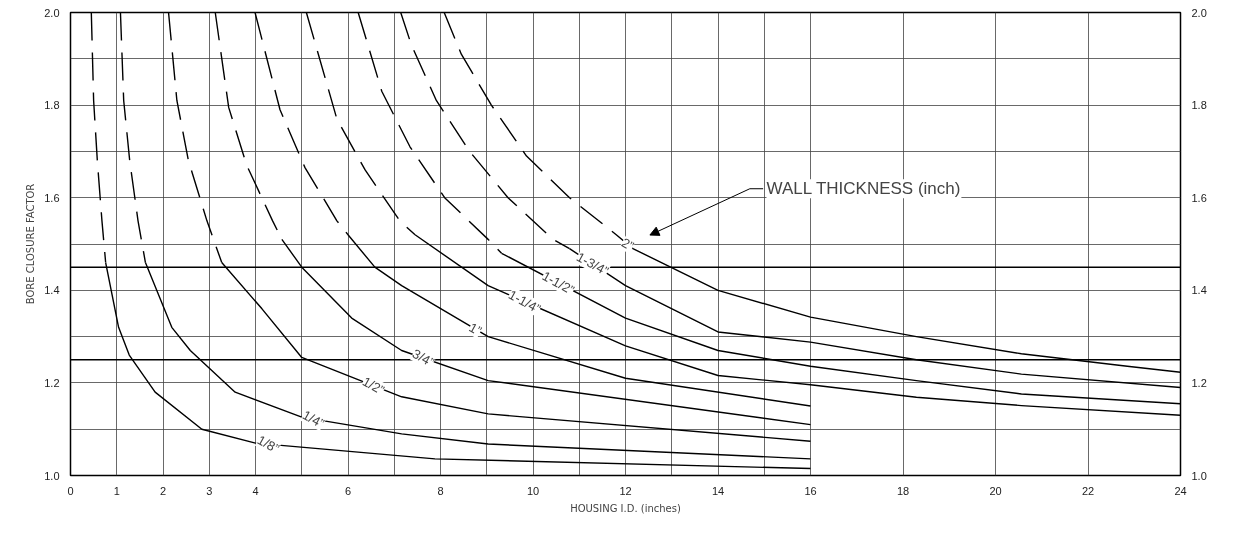  I want to click on text: 1/8”, so click(268, 444).